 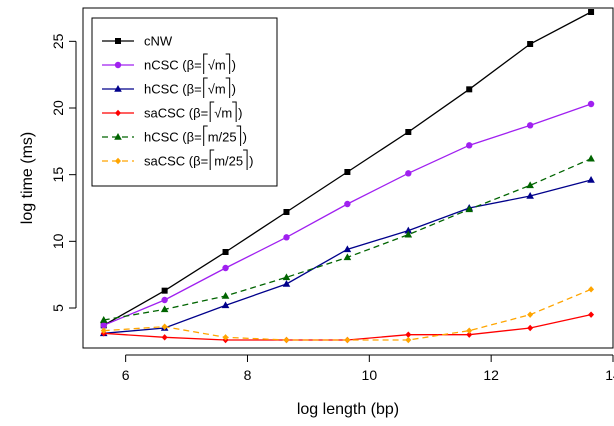 What do you see at coordinates (193, 113) in the screenshot?
I see `legend-label: saCSC (β= √m)` at bounding box center [193, 113].